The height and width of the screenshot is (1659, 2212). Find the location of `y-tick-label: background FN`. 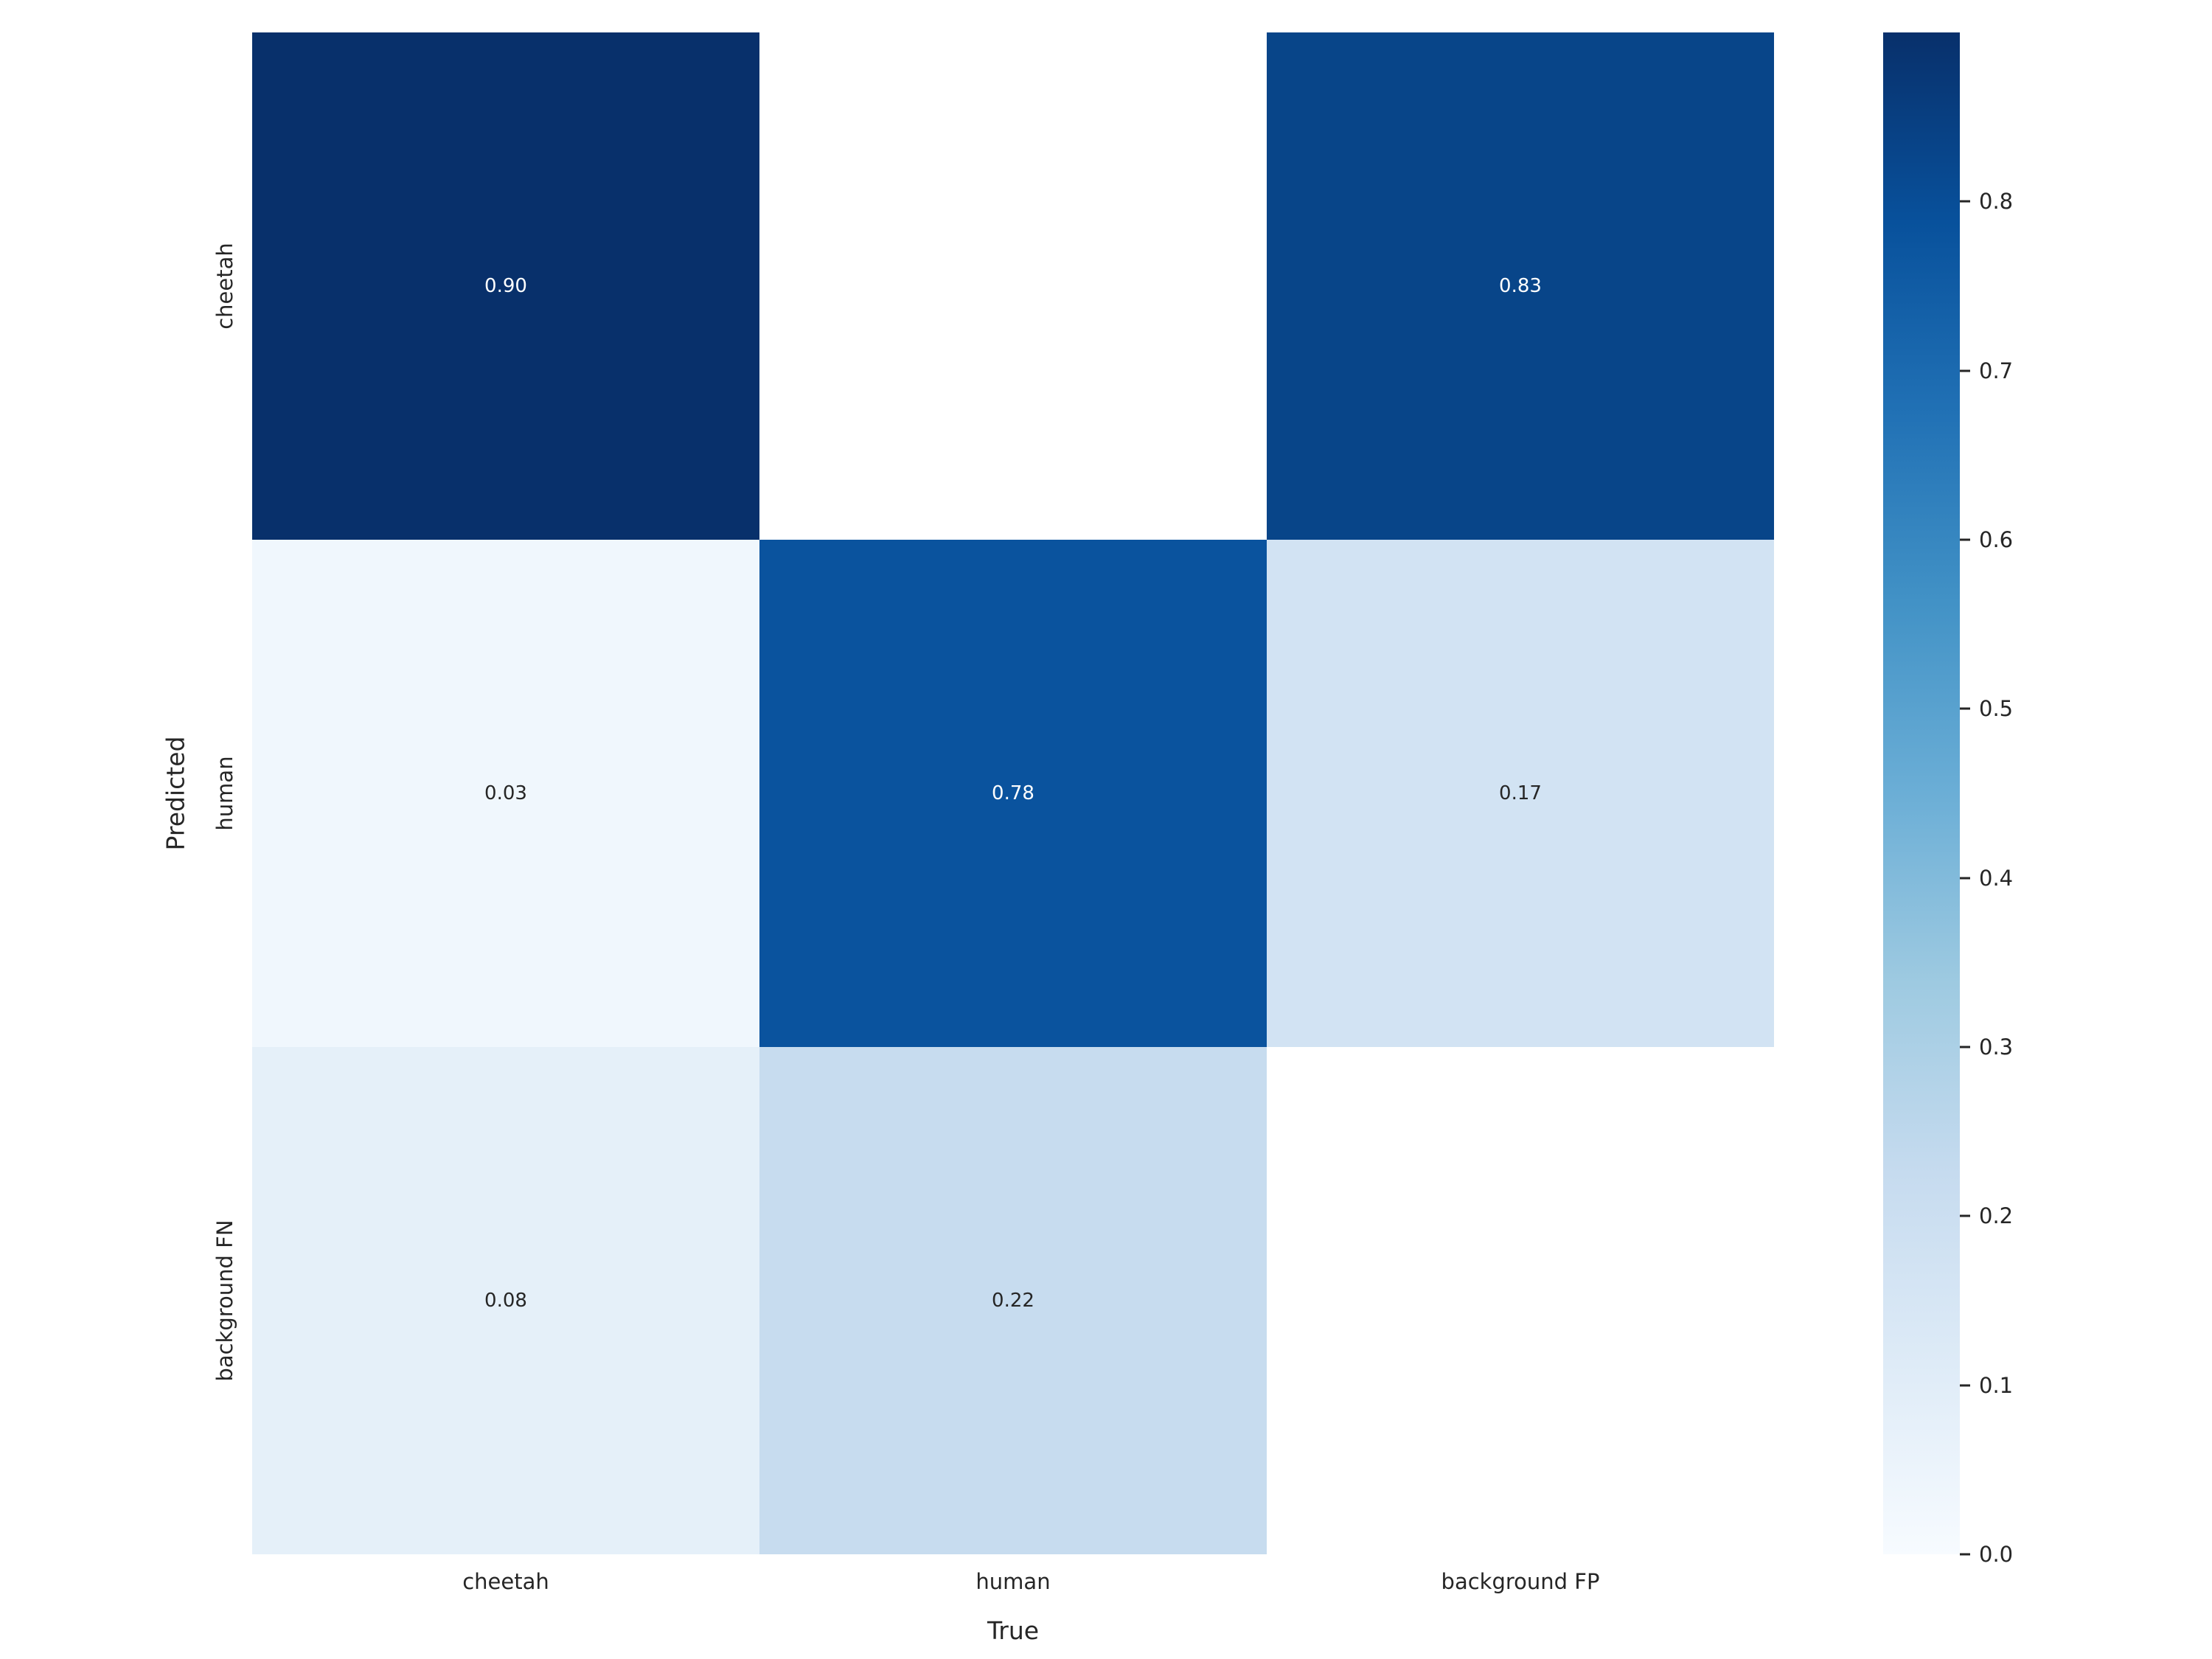

y-tick-label: background FN is located at coordinates (224, 1301).